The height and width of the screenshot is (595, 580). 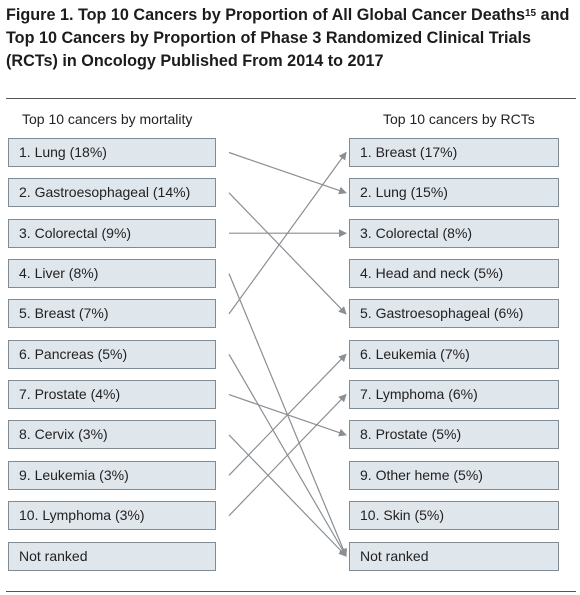 I want to click on right-item-rank: 1., so click(x=366, y=152).